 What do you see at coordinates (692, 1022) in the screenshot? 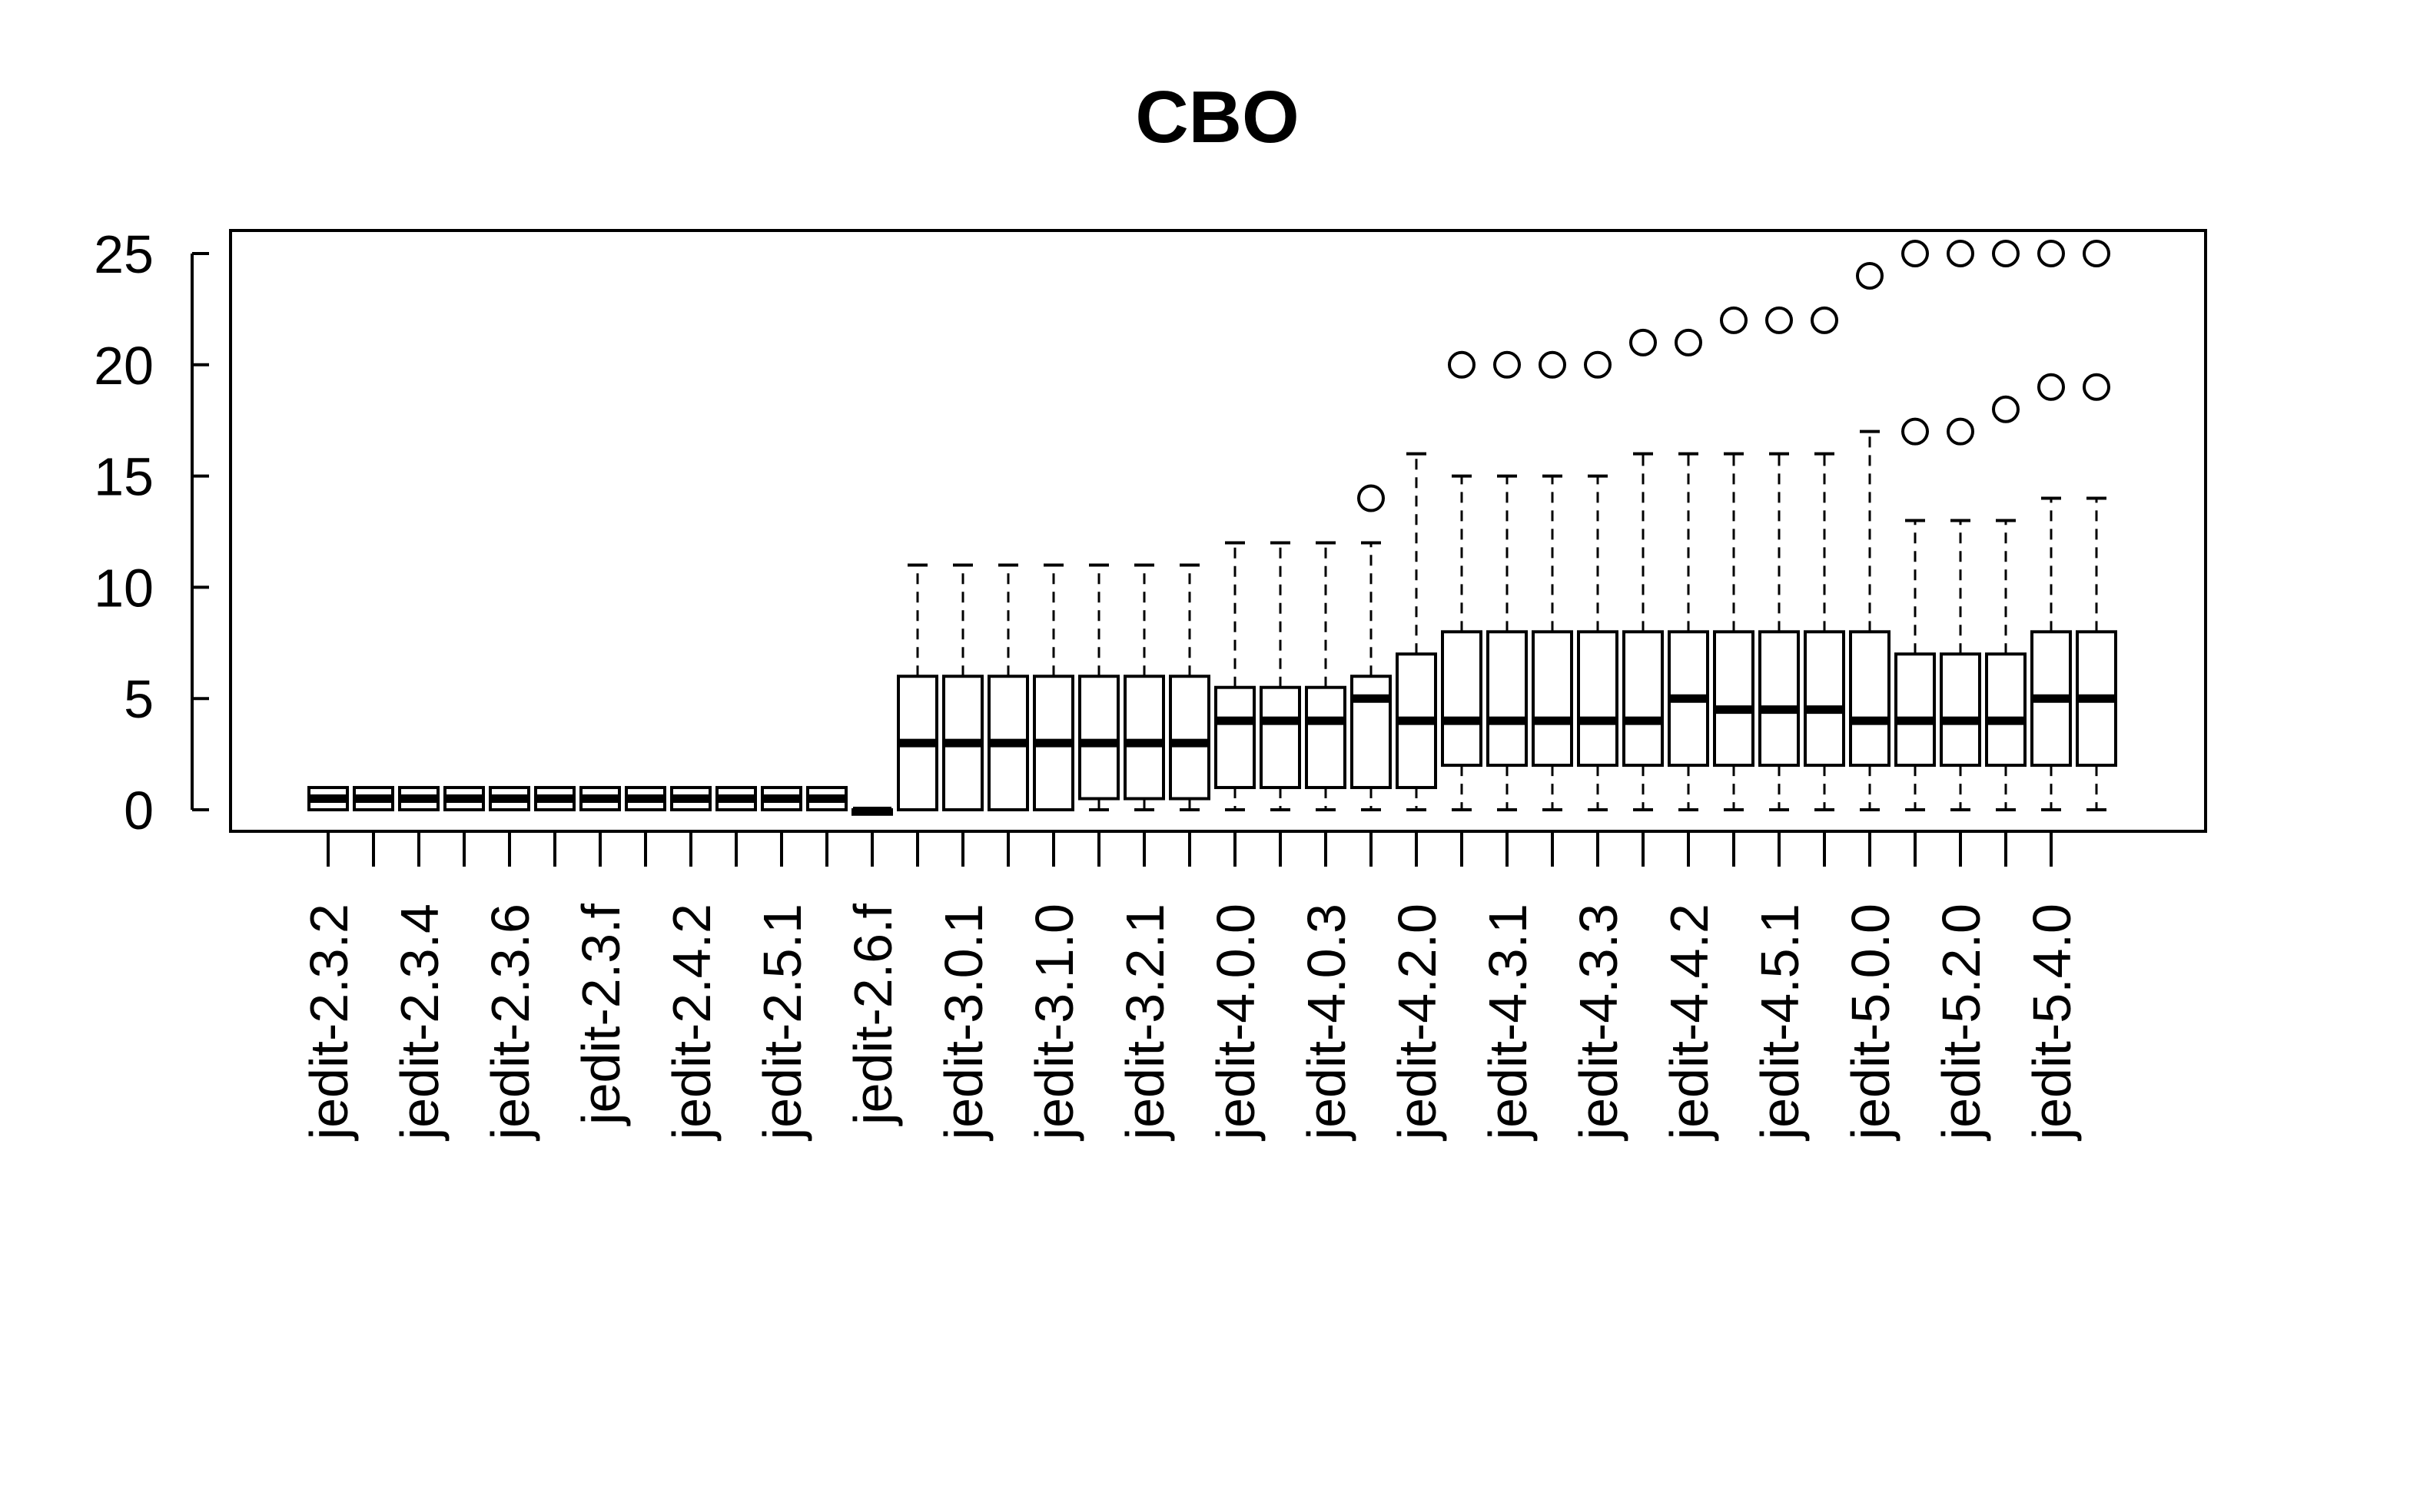
I see `x-tick-label: jedit-2.4.2` at bounding box center [692, 1022].